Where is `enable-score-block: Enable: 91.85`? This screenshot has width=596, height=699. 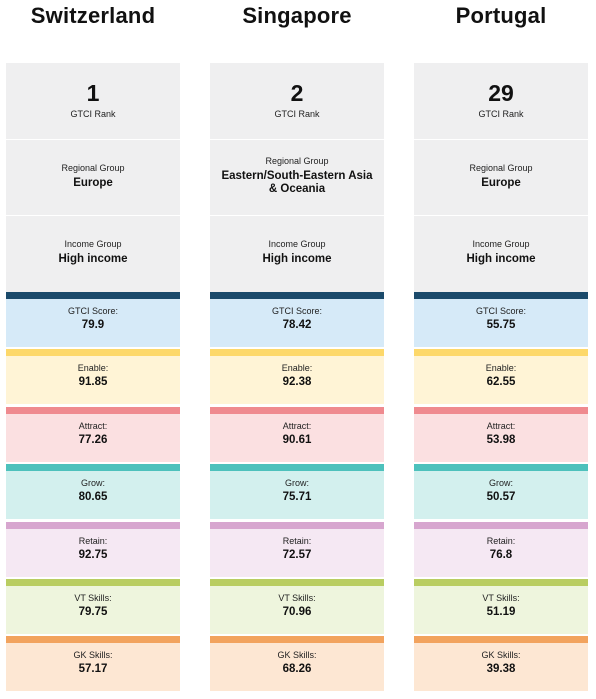 enable-score-block: Enable: 91.85 is located at coordinates (93, 377).